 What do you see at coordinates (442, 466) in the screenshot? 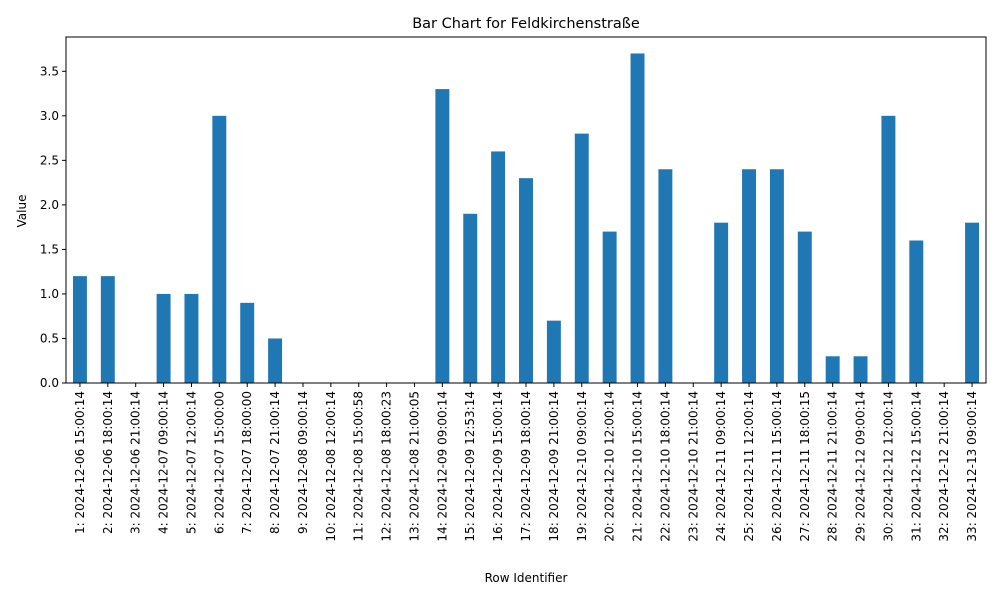
I see `x-tick-label: 14: 2024-12-09 09:00:14` at bounding box center [442, 466].